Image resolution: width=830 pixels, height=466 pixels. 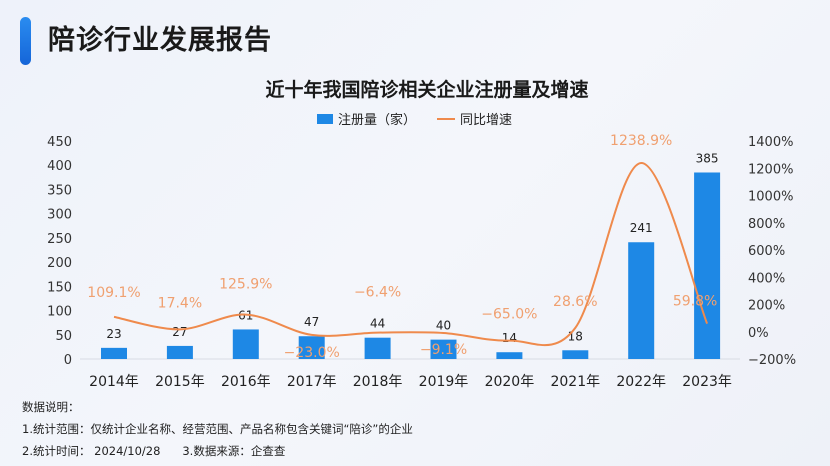 What do you see at coordinates (245, 285) in the screenshot?
I see `growth-value-label: 125.9%` at bounding box center [245, 285].